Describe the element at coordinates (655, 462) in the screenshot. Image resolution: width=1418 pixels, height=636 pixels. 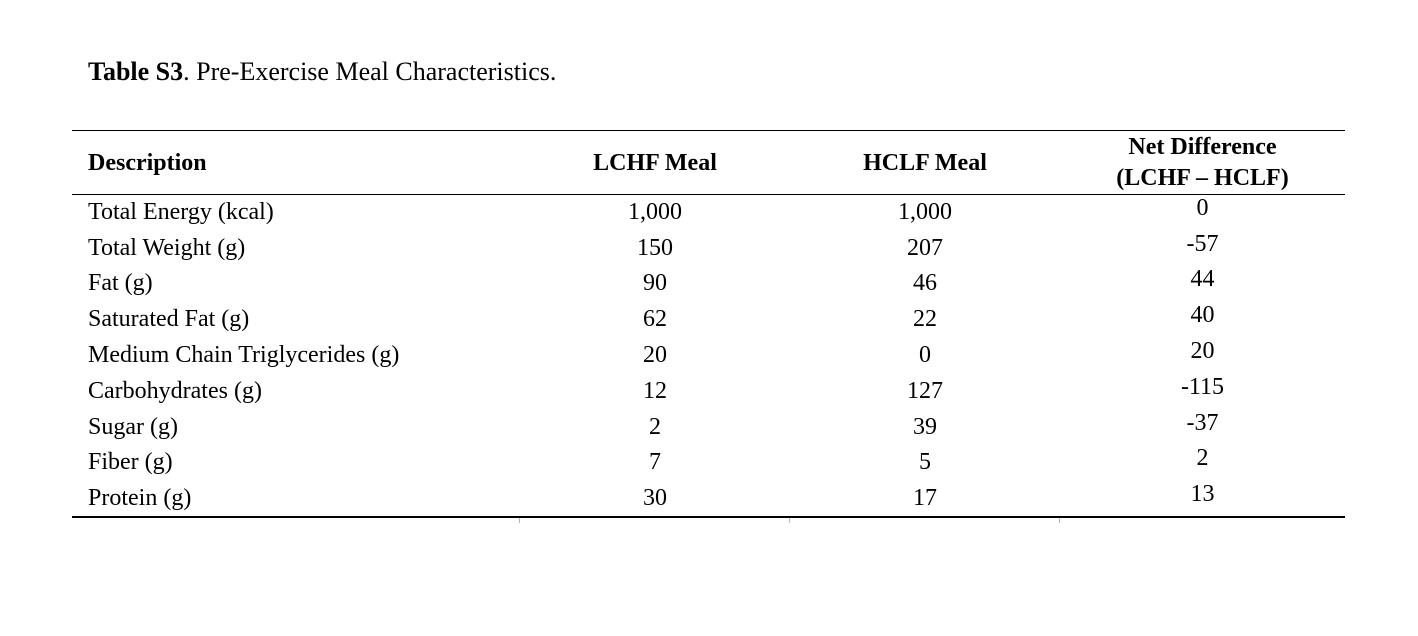
I see `cell-lchf: 7` at that location.